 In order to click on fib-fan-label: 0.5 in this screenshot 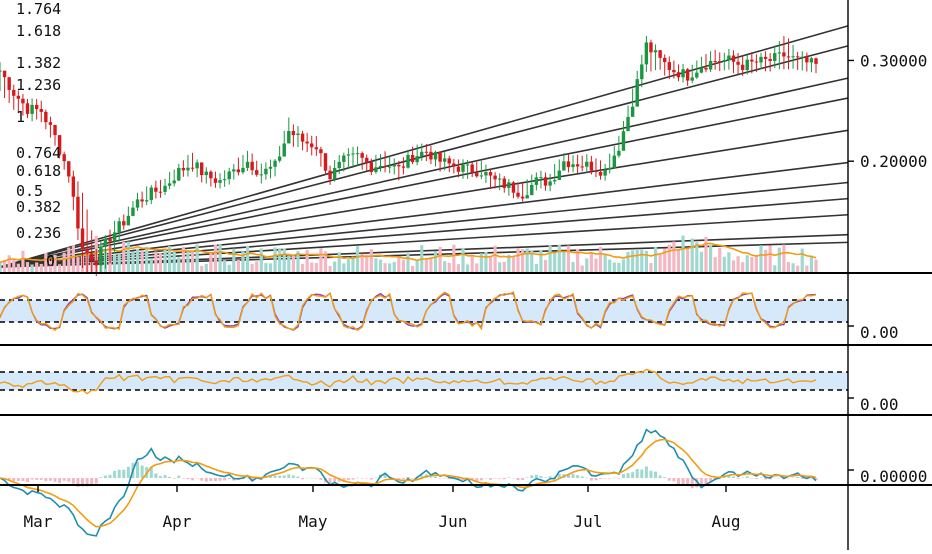, I will do `click(29, 191)`.